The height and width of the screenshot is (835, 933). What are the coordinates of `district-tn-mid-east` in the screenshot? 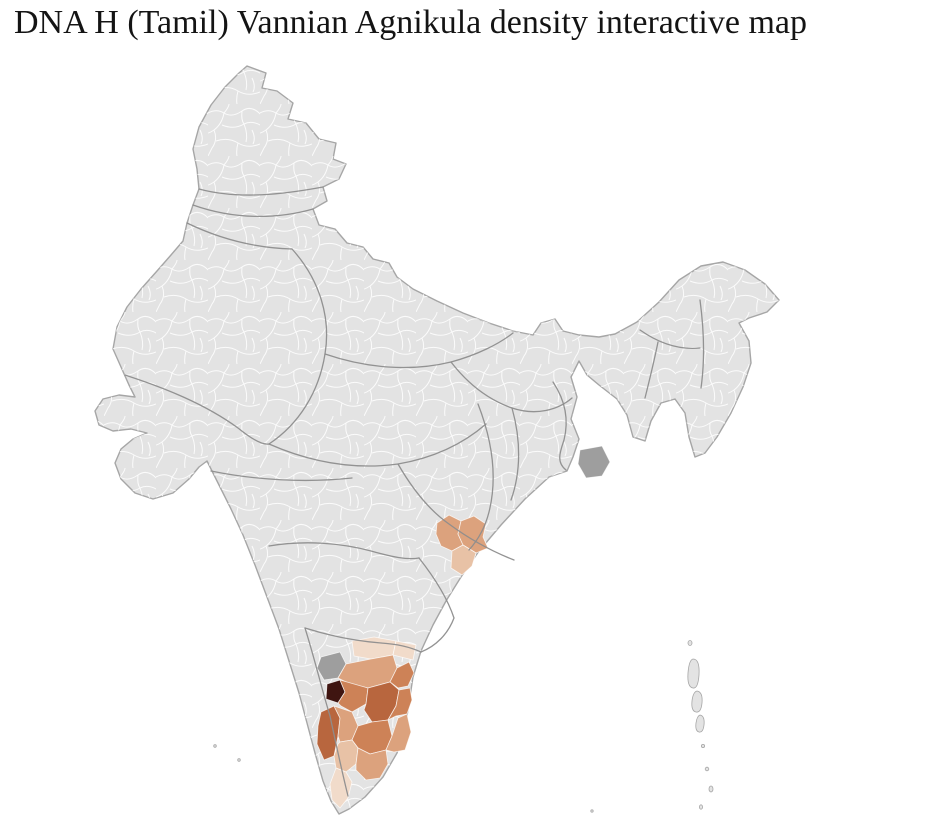 It's located at (398, 733).